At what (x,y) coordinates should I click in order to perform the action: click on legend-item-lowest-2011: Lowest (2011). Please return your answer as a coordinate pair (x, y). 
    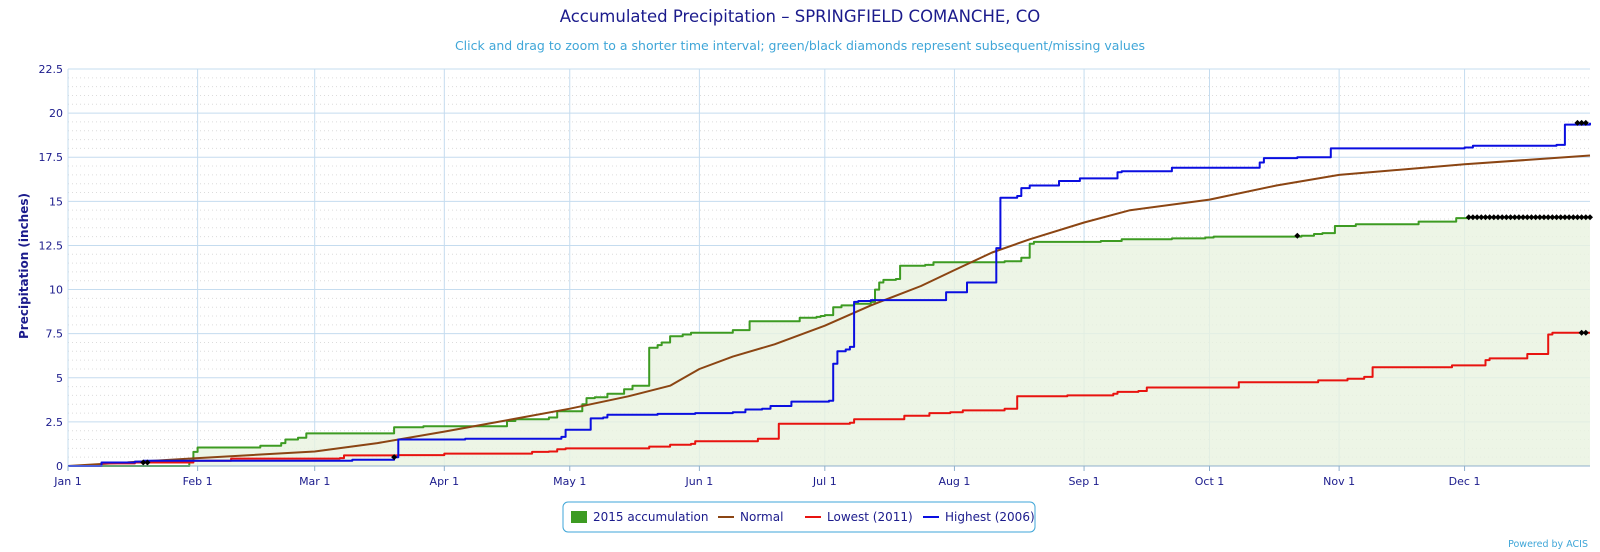
    Looking at the image, I should click on (859, 517).